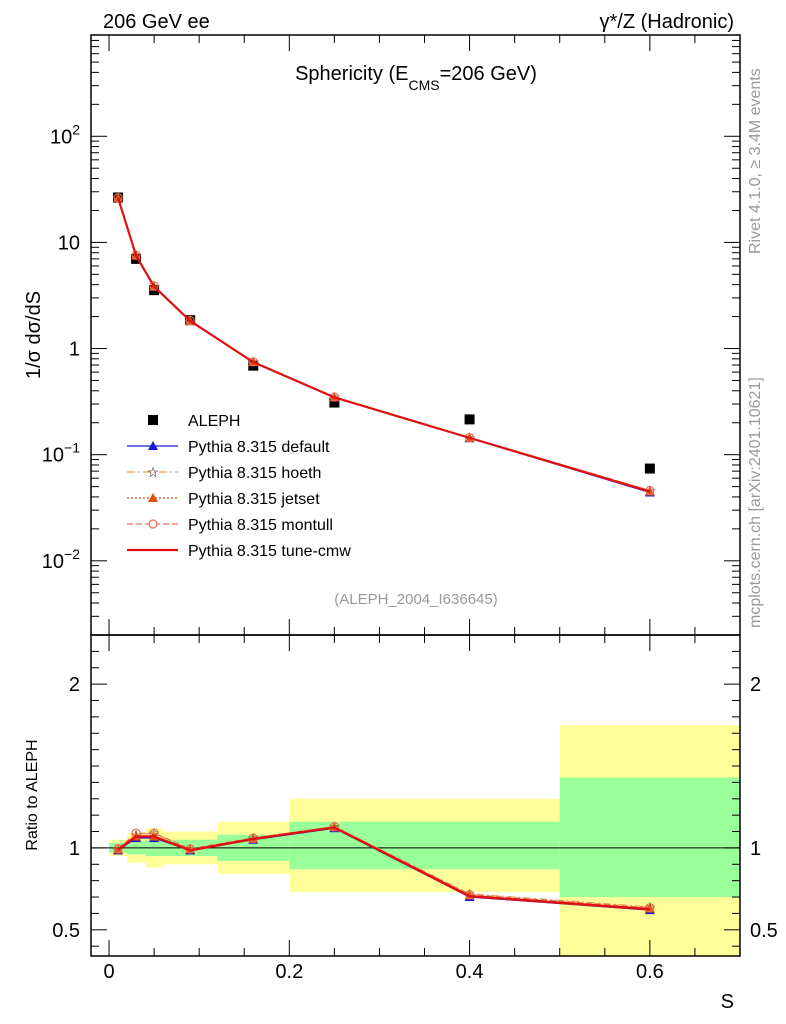  Describe the element at coordinates (34, 335) in the screenshot. I see `y-axis-label: 1/σ dσ/dS` at that location.